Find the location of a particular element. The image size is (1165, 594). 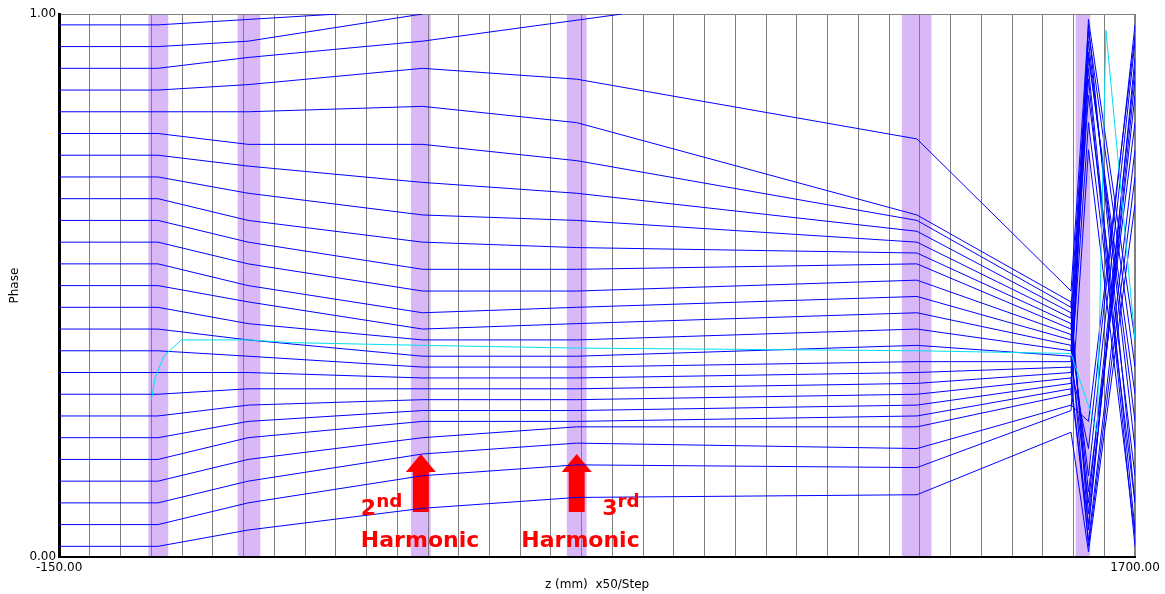

x-tick-label: 1700.00 is located at coordinates (1135, 566).